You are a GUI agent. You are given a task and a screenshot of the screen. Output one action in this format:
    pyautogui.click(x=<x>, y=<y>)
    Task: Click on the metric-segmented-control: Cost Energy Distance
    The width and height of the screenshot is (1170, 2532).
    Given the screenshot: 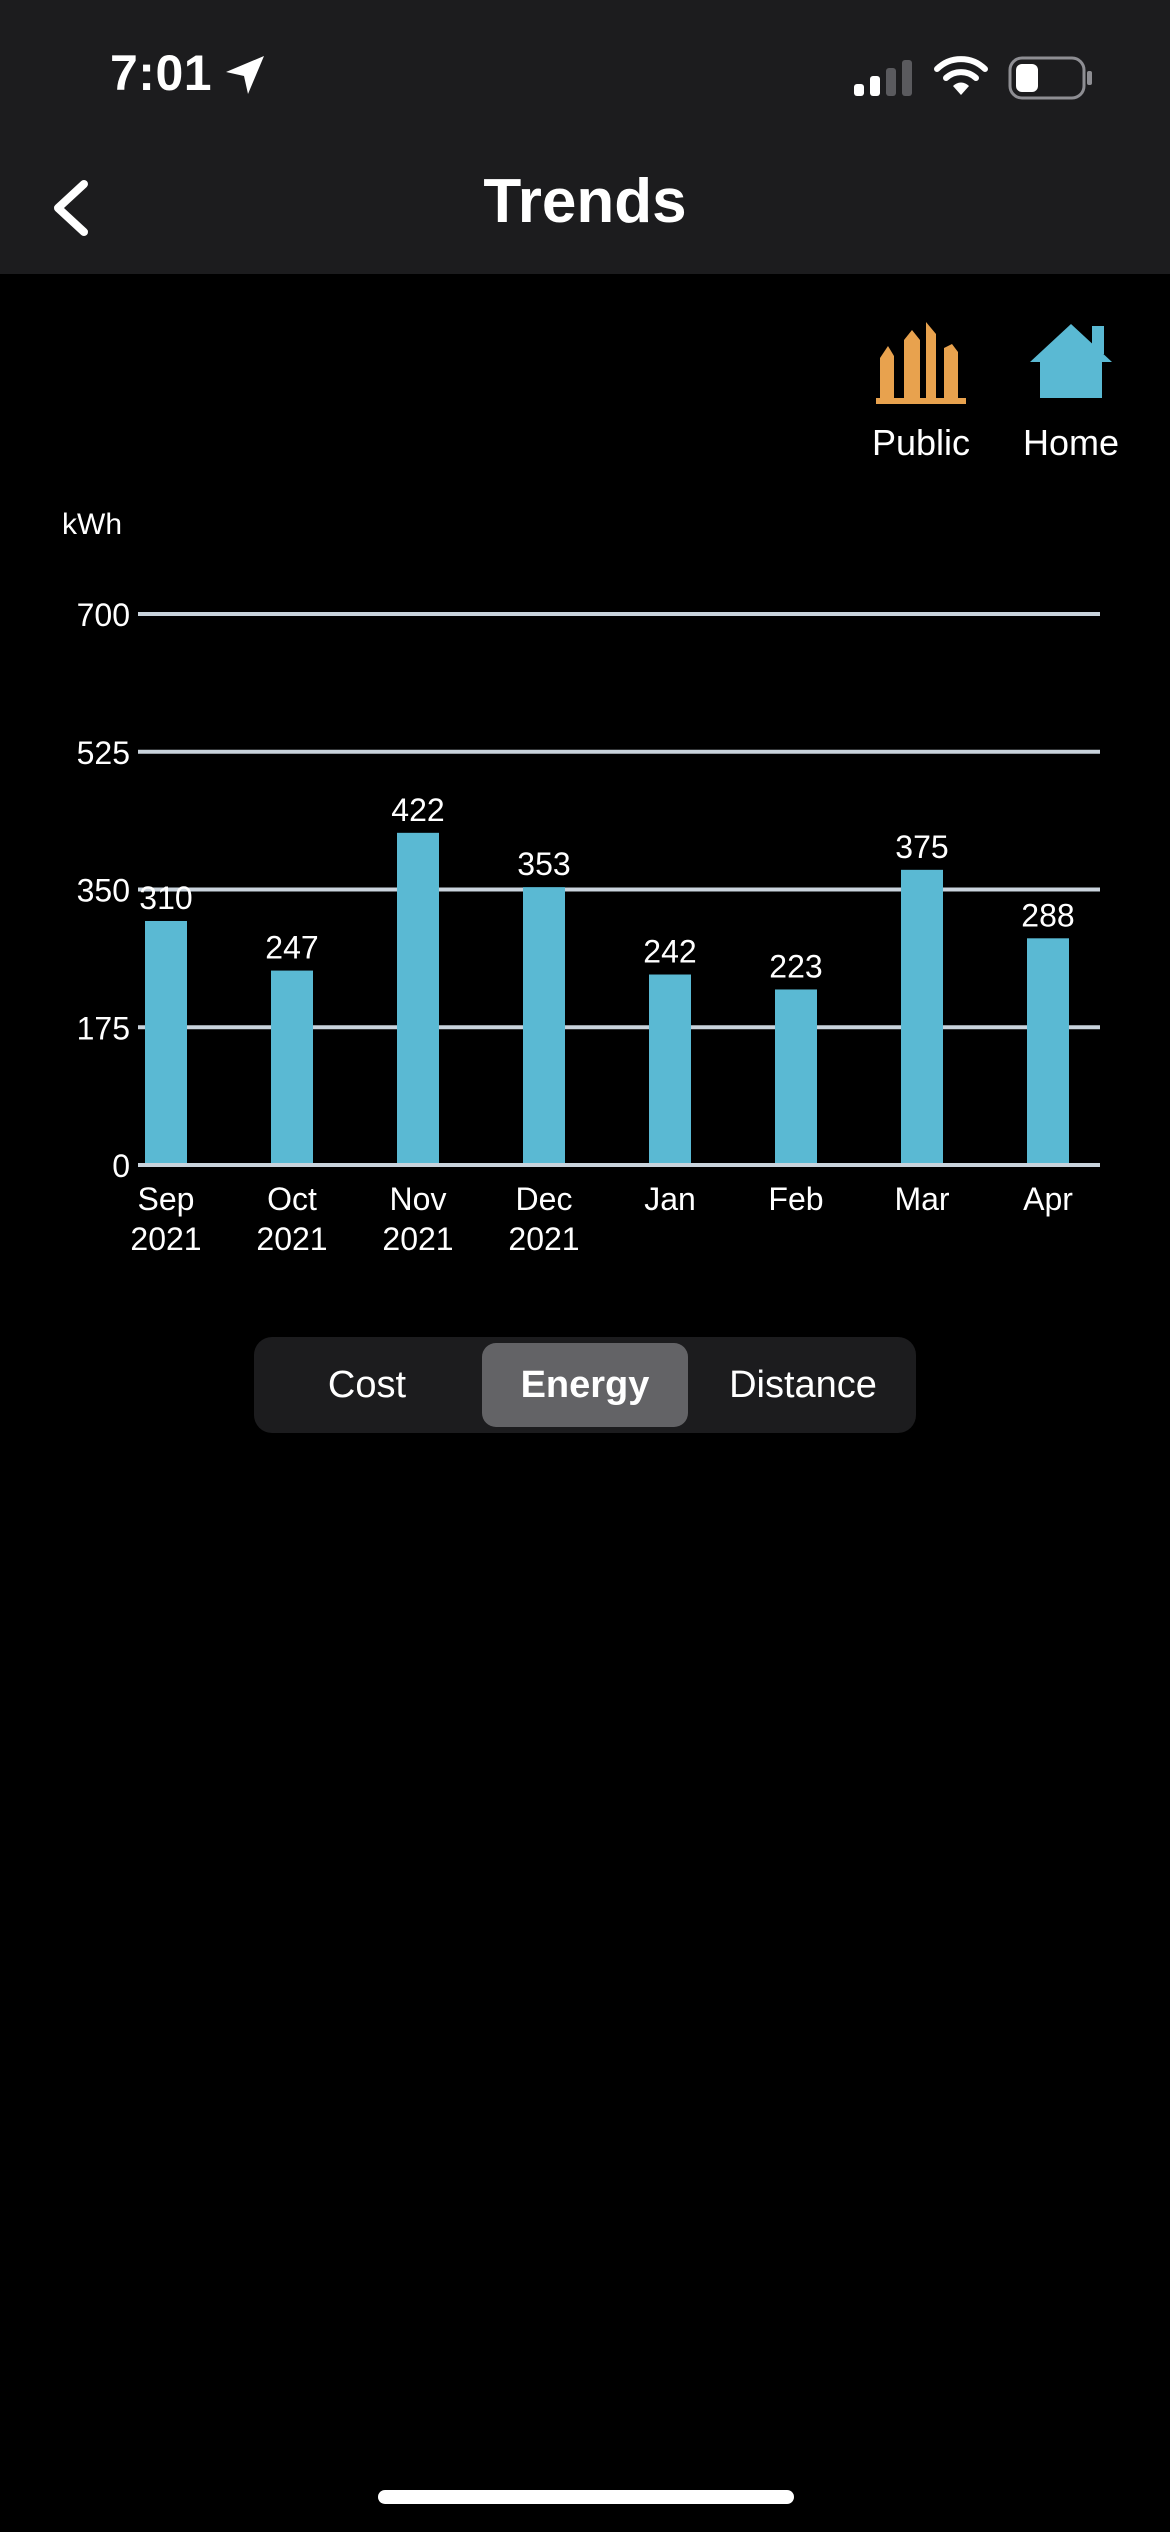 What is the action you would take?
    pyautogui.click(x=585, y=1385)
    